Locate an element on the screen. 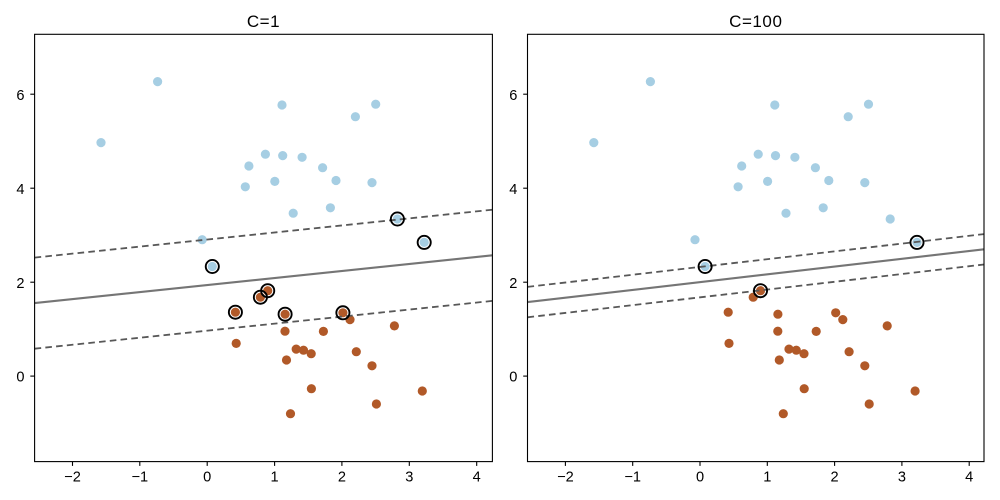 The height and width of the screenshot is (500, 1000). svg-text: C=1 is located at coordinates (263, 21).